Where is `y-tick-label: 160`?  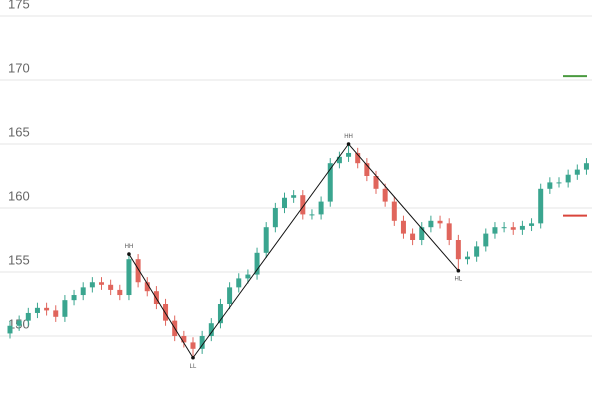 y-tick-label: 160 is located at coordinates (19, 195).